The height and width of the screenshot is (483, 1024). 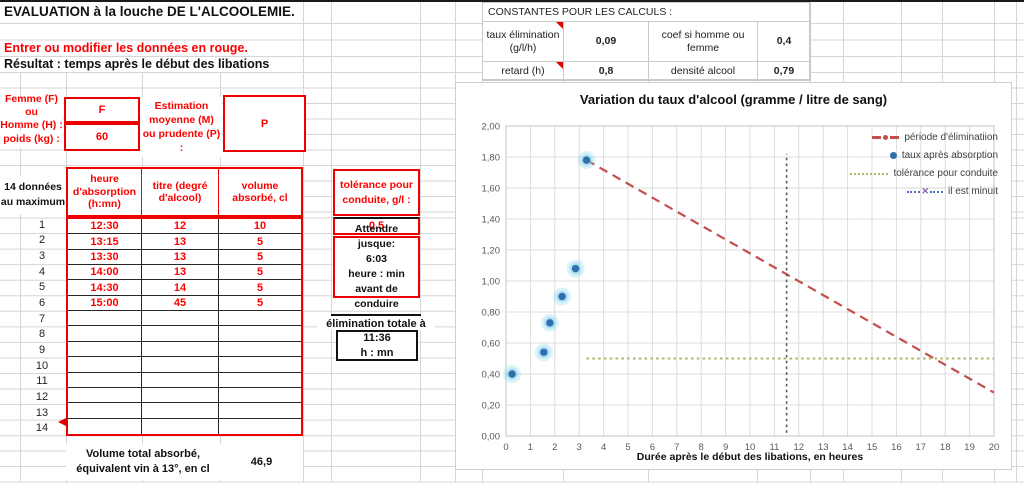 I want to click on row-number: 3, so click(x=42, y=256).